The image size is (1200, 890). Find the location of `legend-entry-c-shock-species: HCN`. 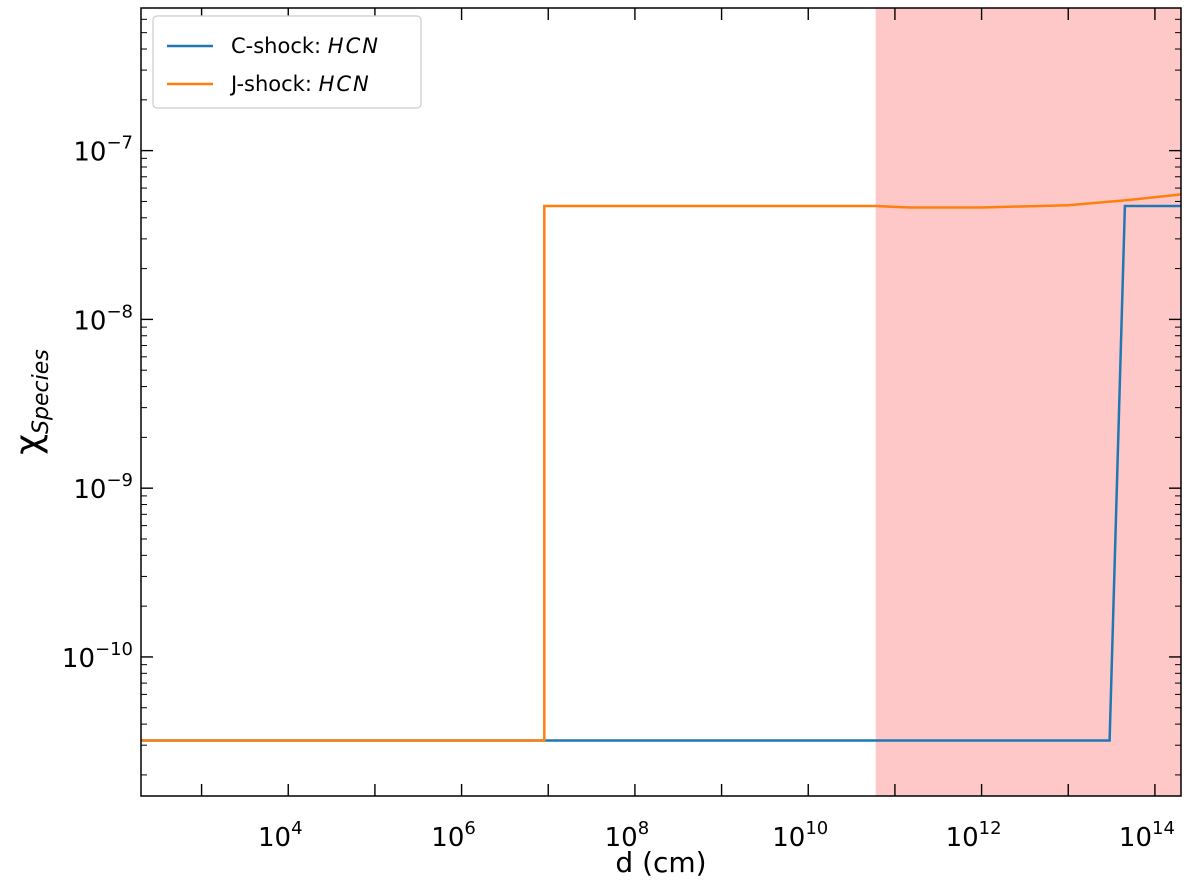

legend-entry-c-shock-species: HCN is located at coordinates (354, 46).